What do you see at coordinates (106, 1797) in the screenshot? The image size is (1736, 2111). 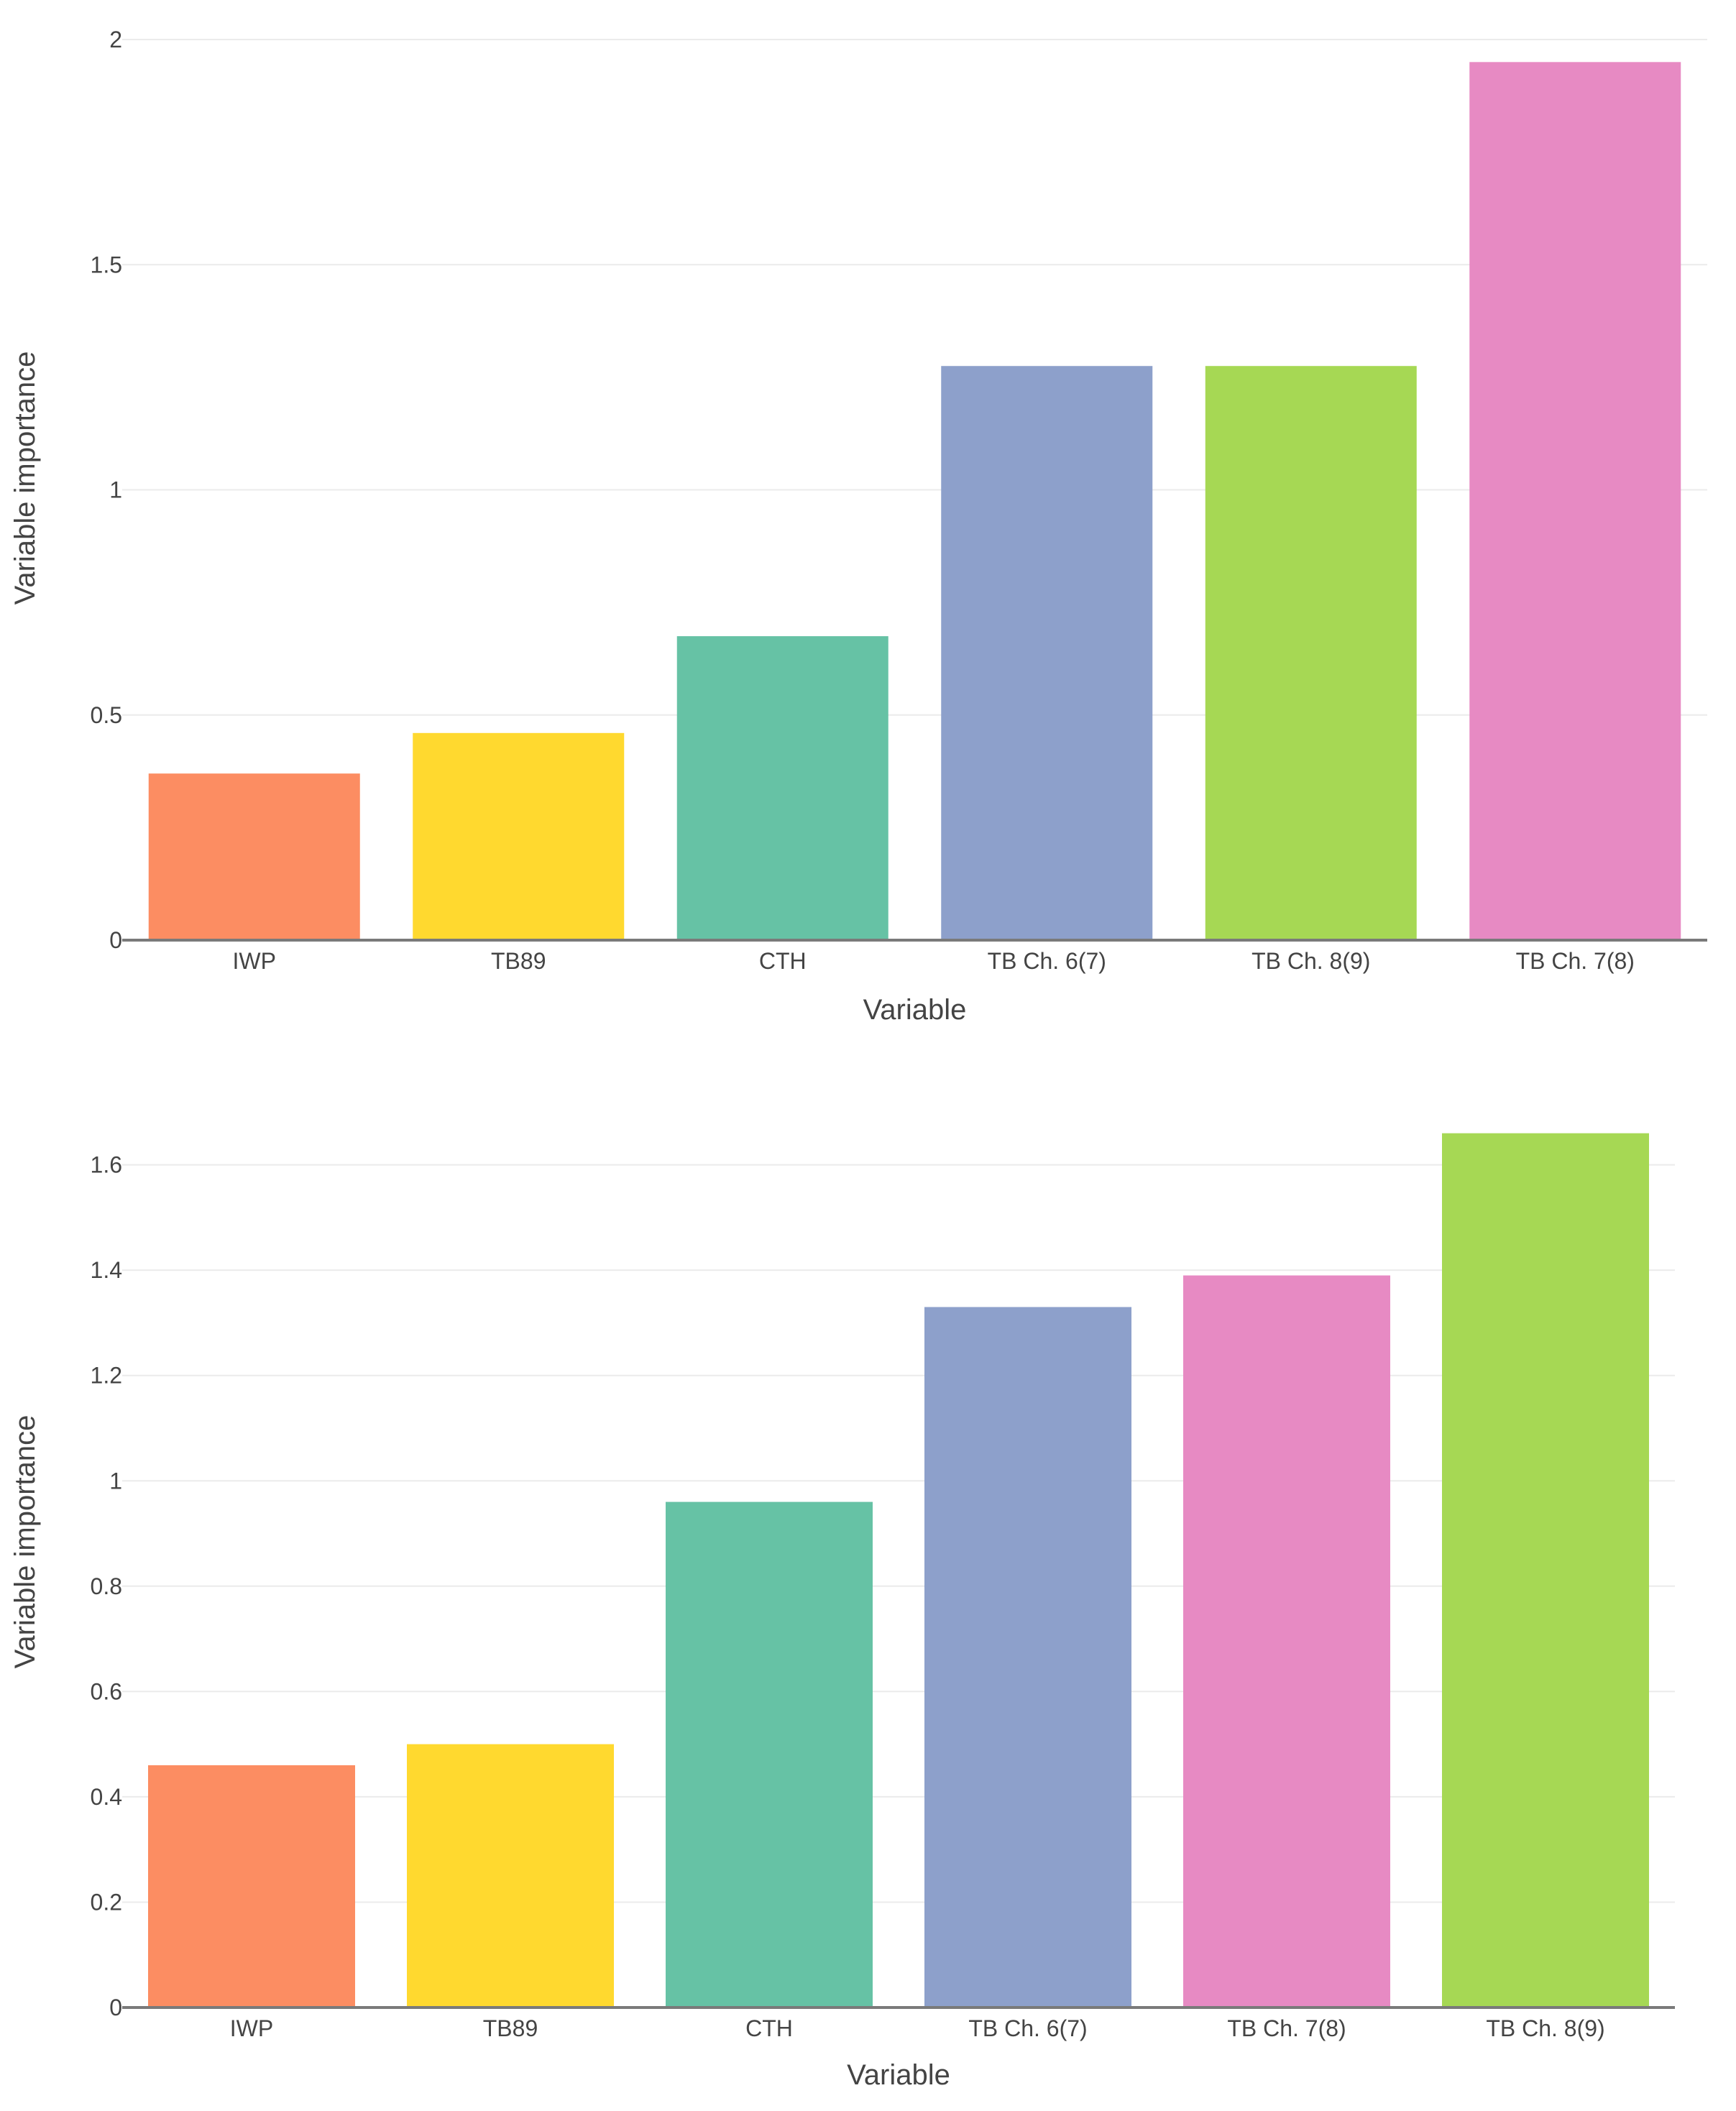 I see `y-tick-label: 0.4` at bounding box center [106, 1797].